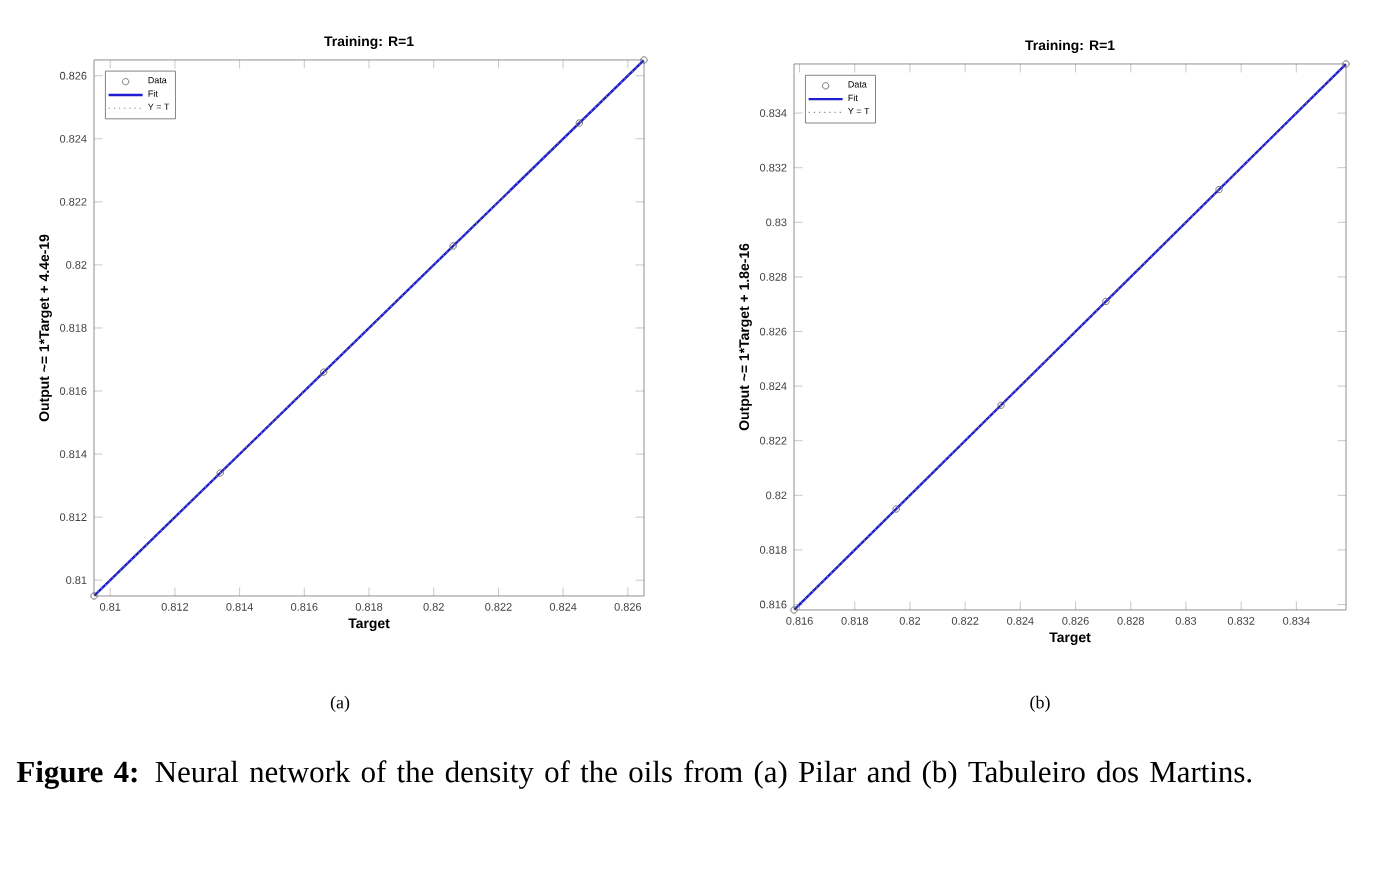  What do you see at coordinates (340, 704) in the screenshot?
I see `text: (a)` at bounding box center [340, 704].